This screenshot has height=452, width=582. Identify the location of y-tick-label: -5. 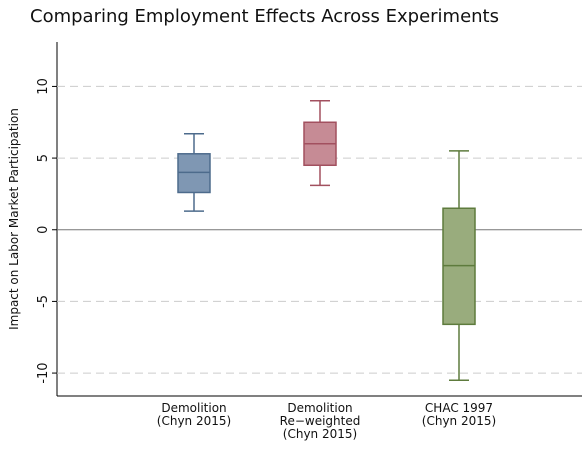
(43, 301).